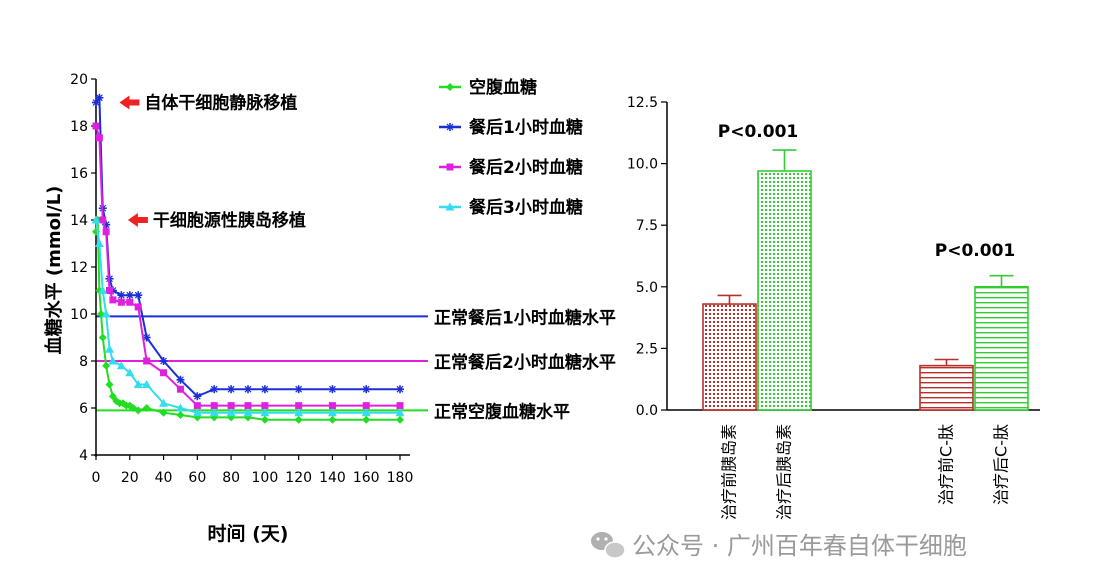 The height and width of the screenshot is (587, 1107). I want to click on y-tick-label: 12, so click(79, 268).